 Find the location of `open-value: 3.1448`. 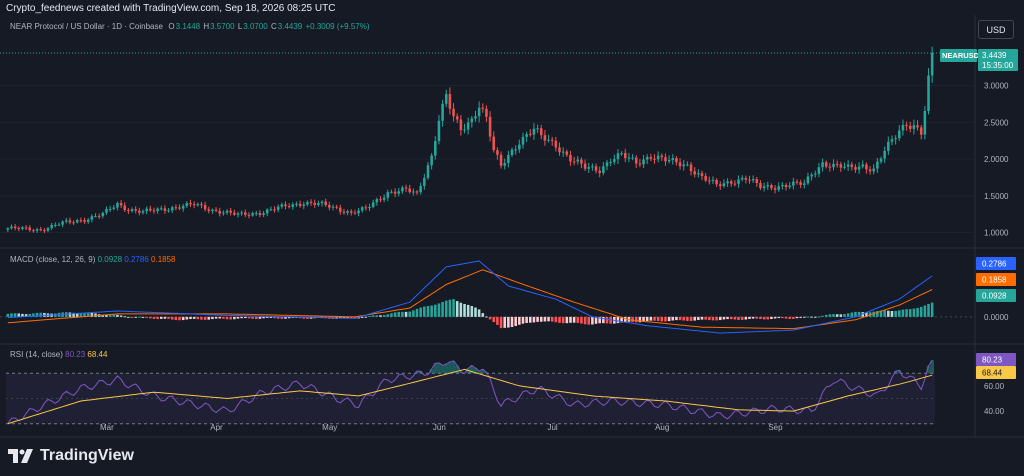

open-value: 3.1448 is located at coordinates (188, 26).